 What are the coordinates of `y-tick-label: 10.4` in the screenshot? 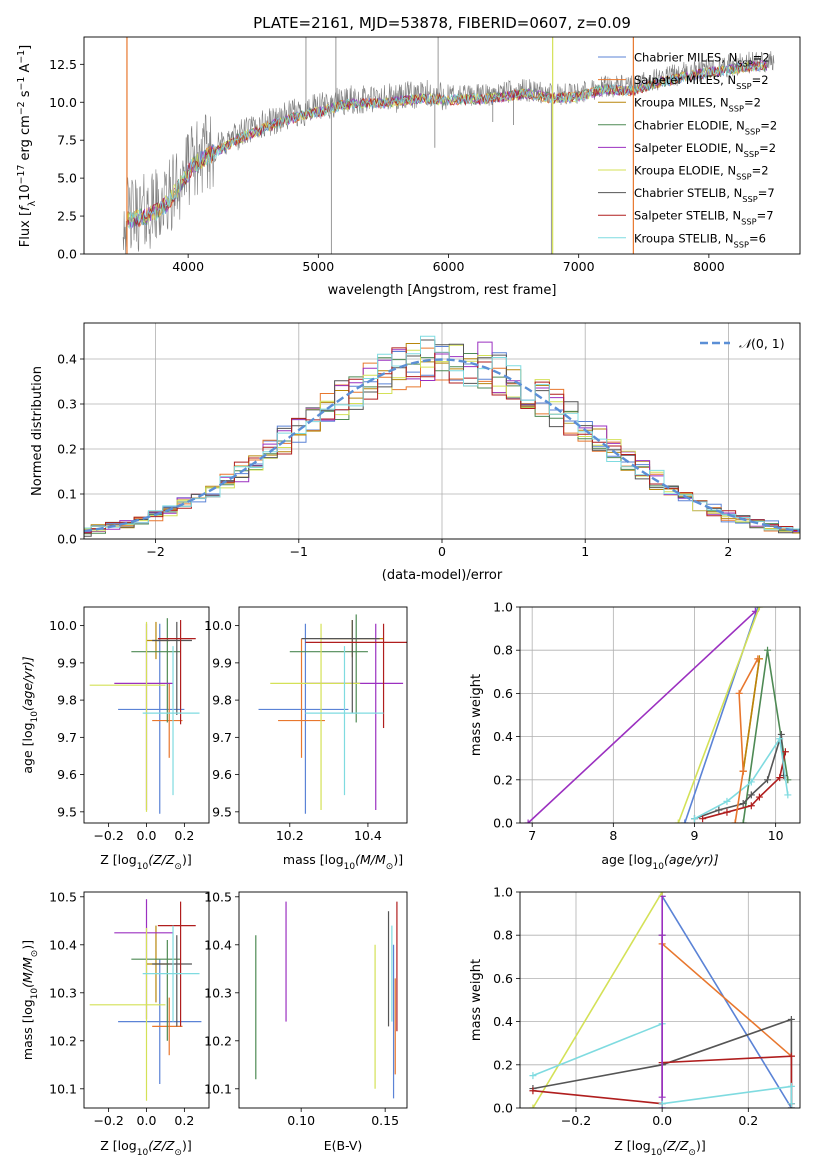 It's located at (218, 944).